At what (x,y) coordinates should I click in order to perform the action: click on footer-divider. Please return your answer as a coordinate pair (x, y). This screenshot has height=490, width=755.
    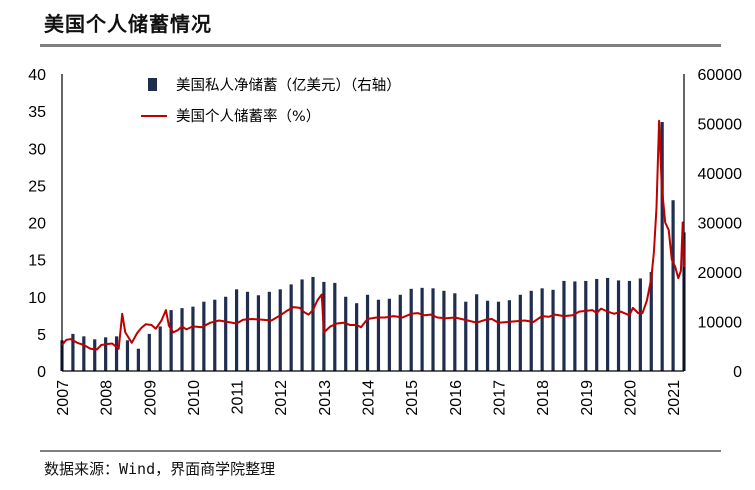
    Looking at the image, I should click on (380, 451).